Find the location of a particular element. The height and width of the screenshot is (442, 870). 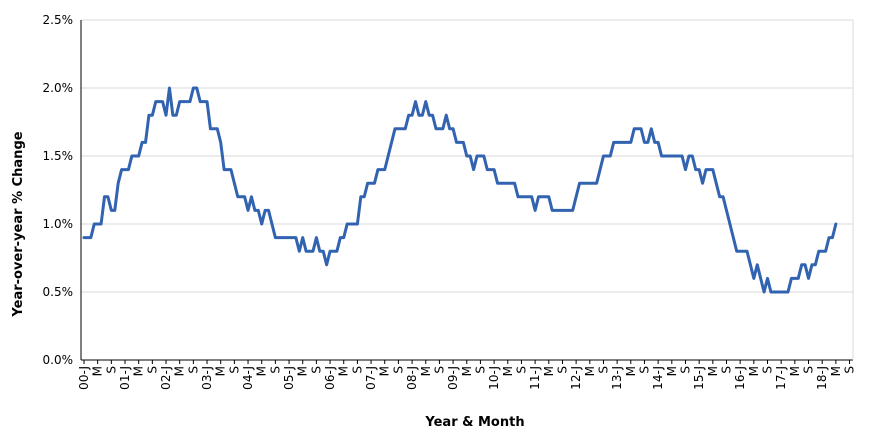

x-tick-label: 11-J is located at coordinates (535, 378).